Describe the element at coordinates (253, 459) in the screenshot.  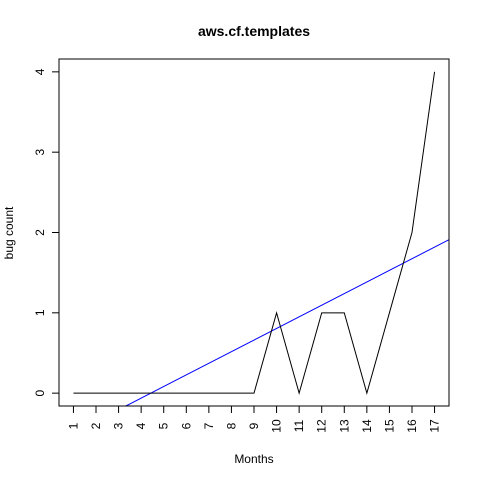
I see `x-axis-label: Months` at that location.